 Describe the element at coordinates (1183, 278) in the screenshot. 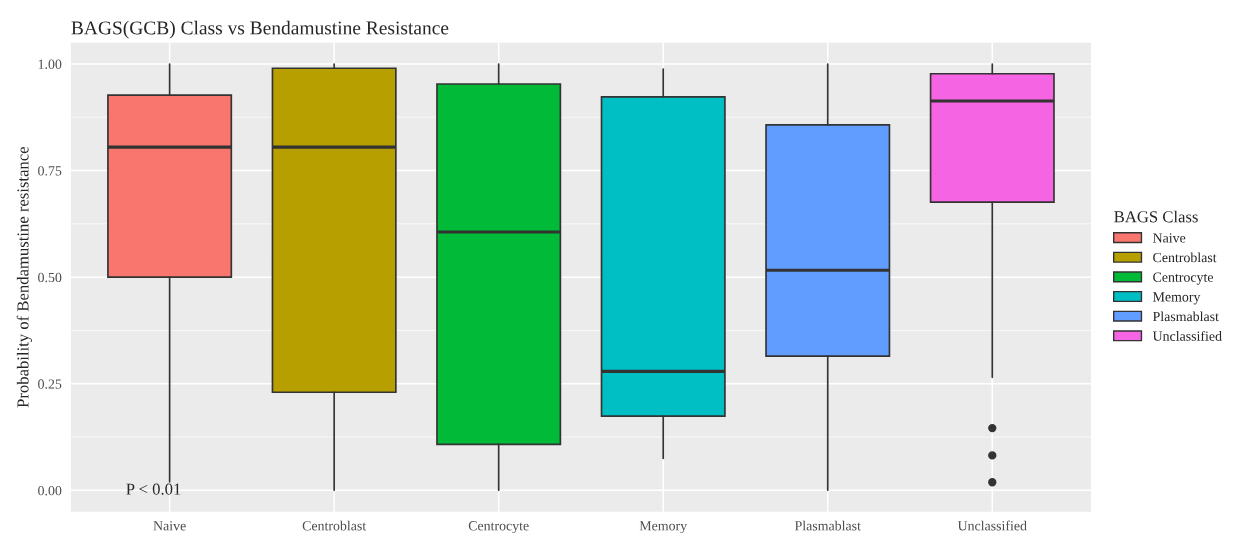

I see `legend-label: Centrocyte` at that location.